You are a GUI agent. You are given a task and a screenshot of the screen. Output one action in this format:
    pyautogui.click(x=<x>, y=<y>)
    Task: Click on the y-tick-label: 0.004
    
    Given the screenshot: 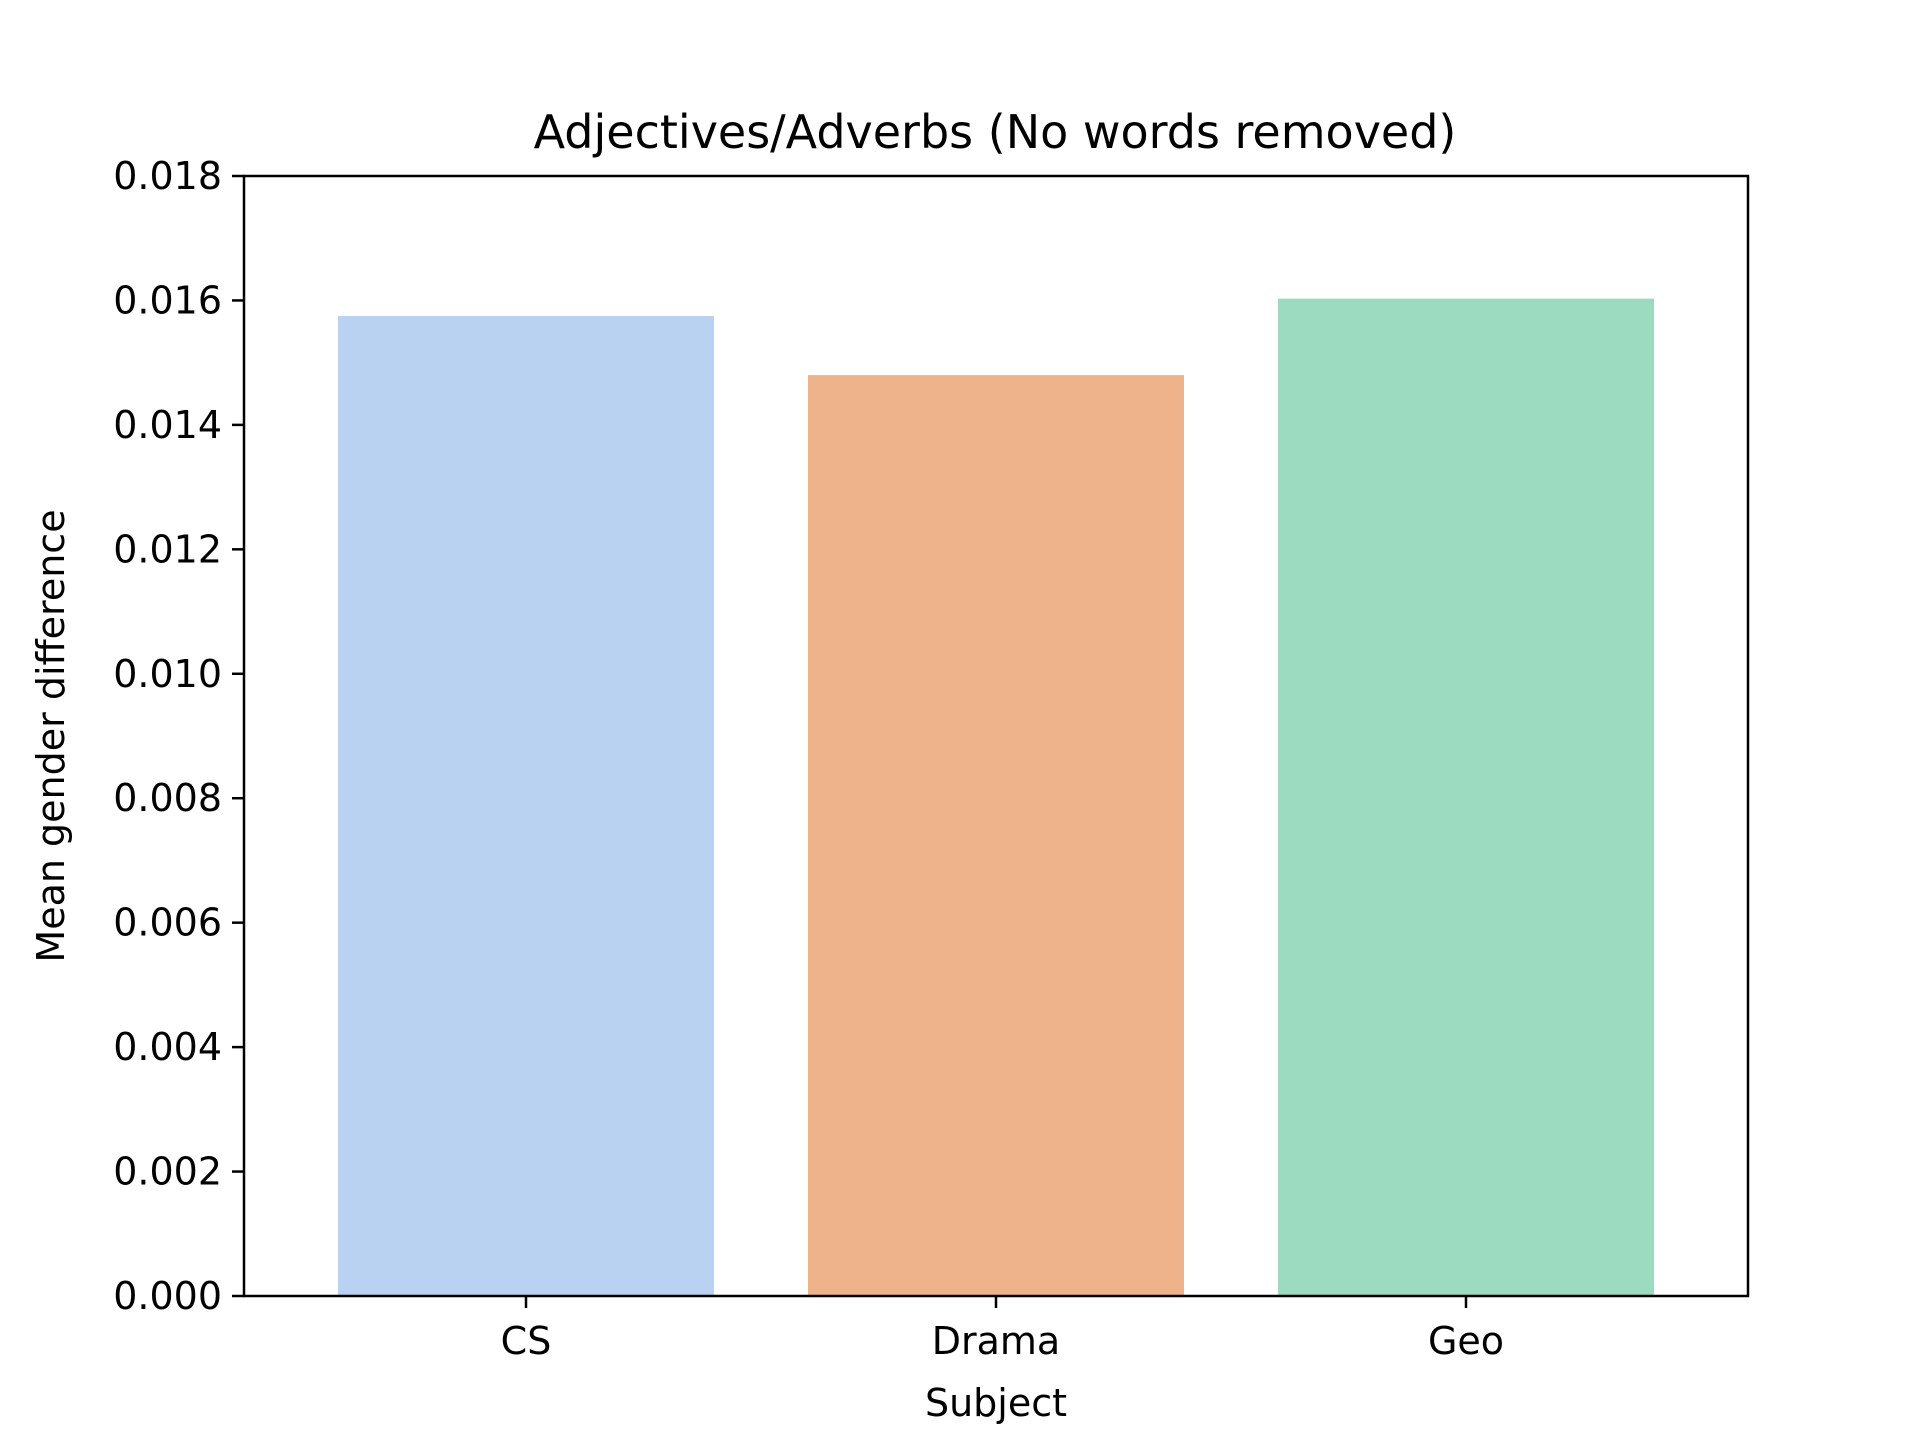 What is the action you would take?
    pyautogui.click(x=167, y=1047)
    